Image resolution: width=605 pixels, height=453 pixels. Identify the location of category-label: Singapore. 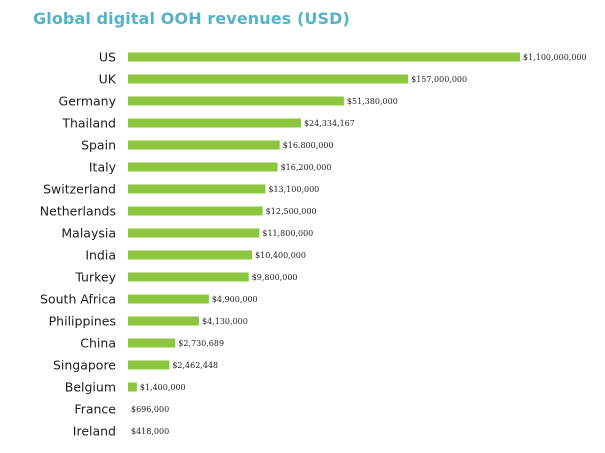
(84, 365).